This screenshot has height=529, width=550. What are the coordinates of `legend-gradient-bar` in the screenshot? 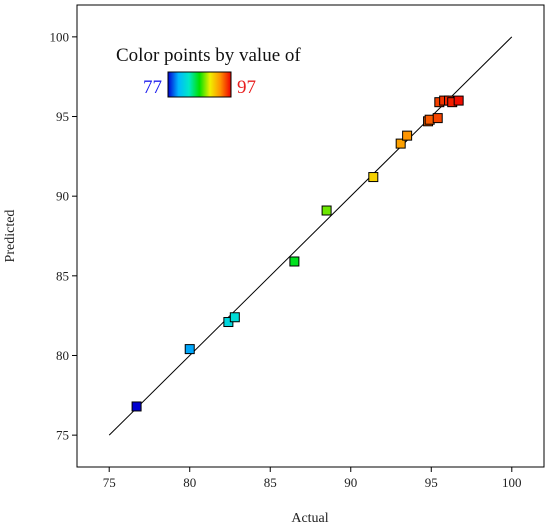 It's located at (199, 84).